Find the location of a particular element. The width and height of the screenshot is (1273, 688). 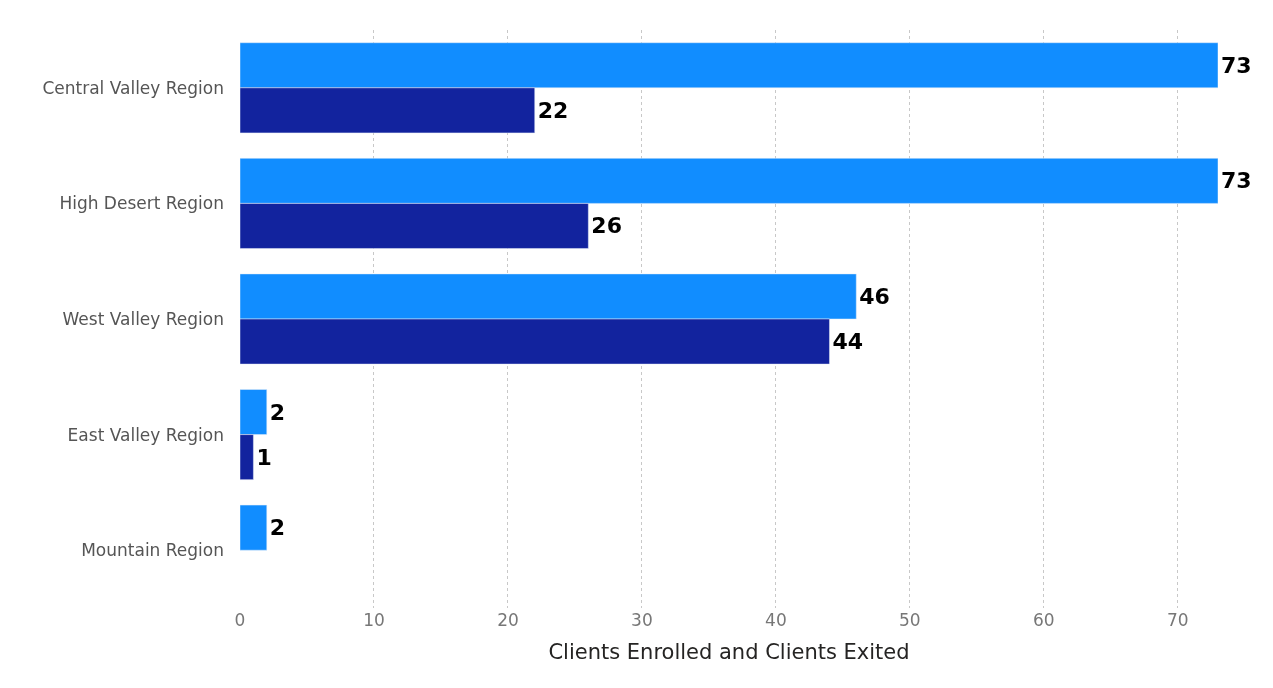

x-tick-label: 10 is located at coordinates (374, 620).